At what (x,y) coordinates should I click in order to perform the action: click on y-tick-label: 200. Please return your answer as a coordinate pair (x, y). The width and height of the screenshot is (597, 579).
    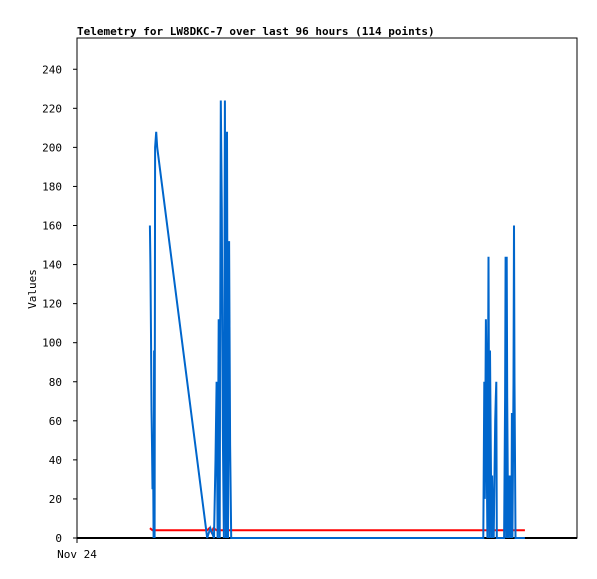
    Looking at the image, I should click on (52, 147).